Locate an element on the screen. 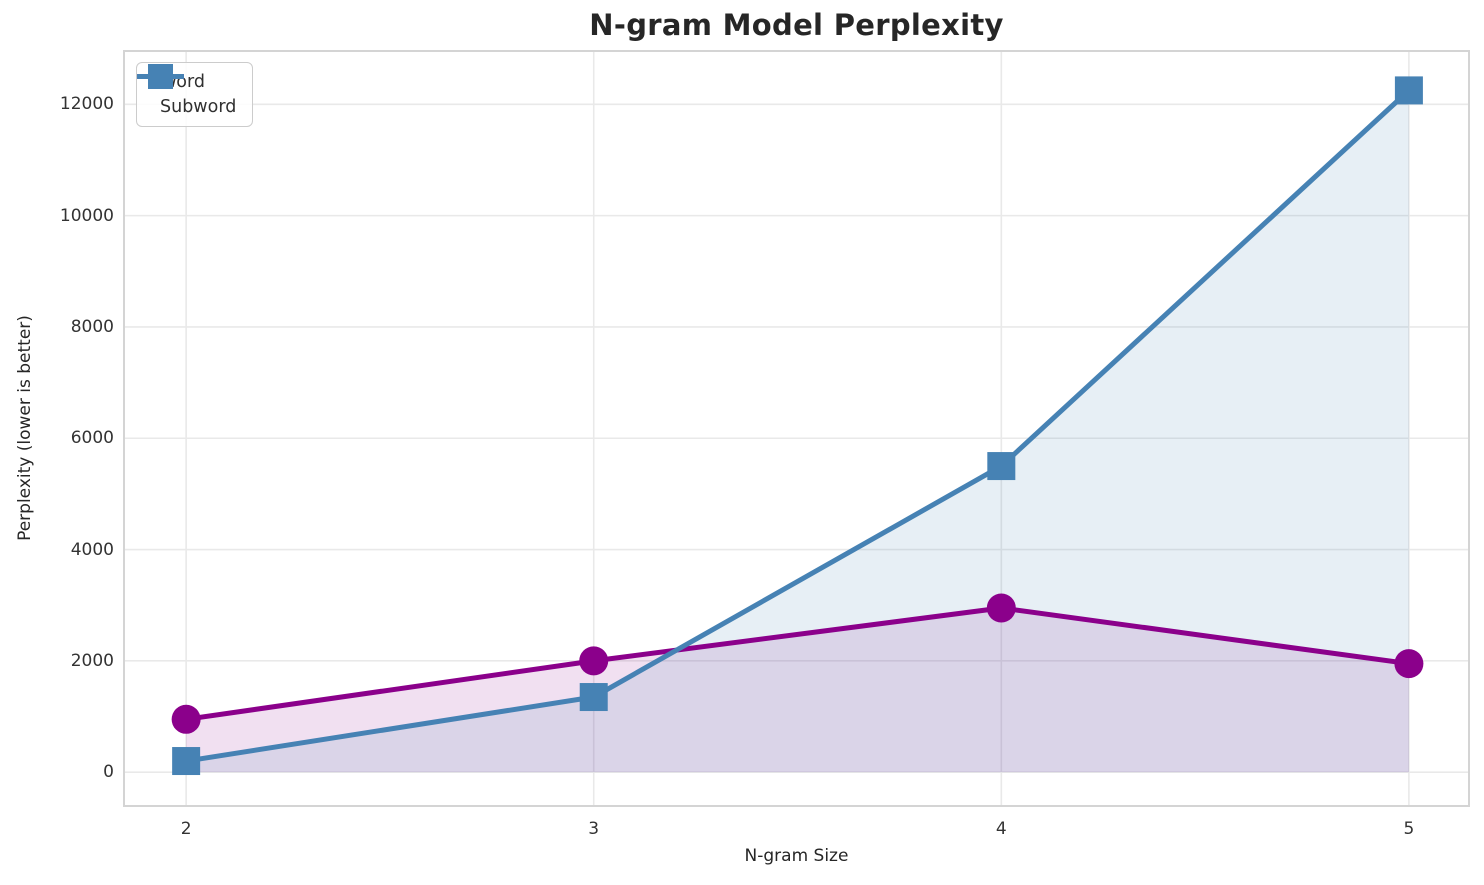 The image size is (1484, 885). chart-title: N-gram Model Perplexity is located at coordinates (796, 25).